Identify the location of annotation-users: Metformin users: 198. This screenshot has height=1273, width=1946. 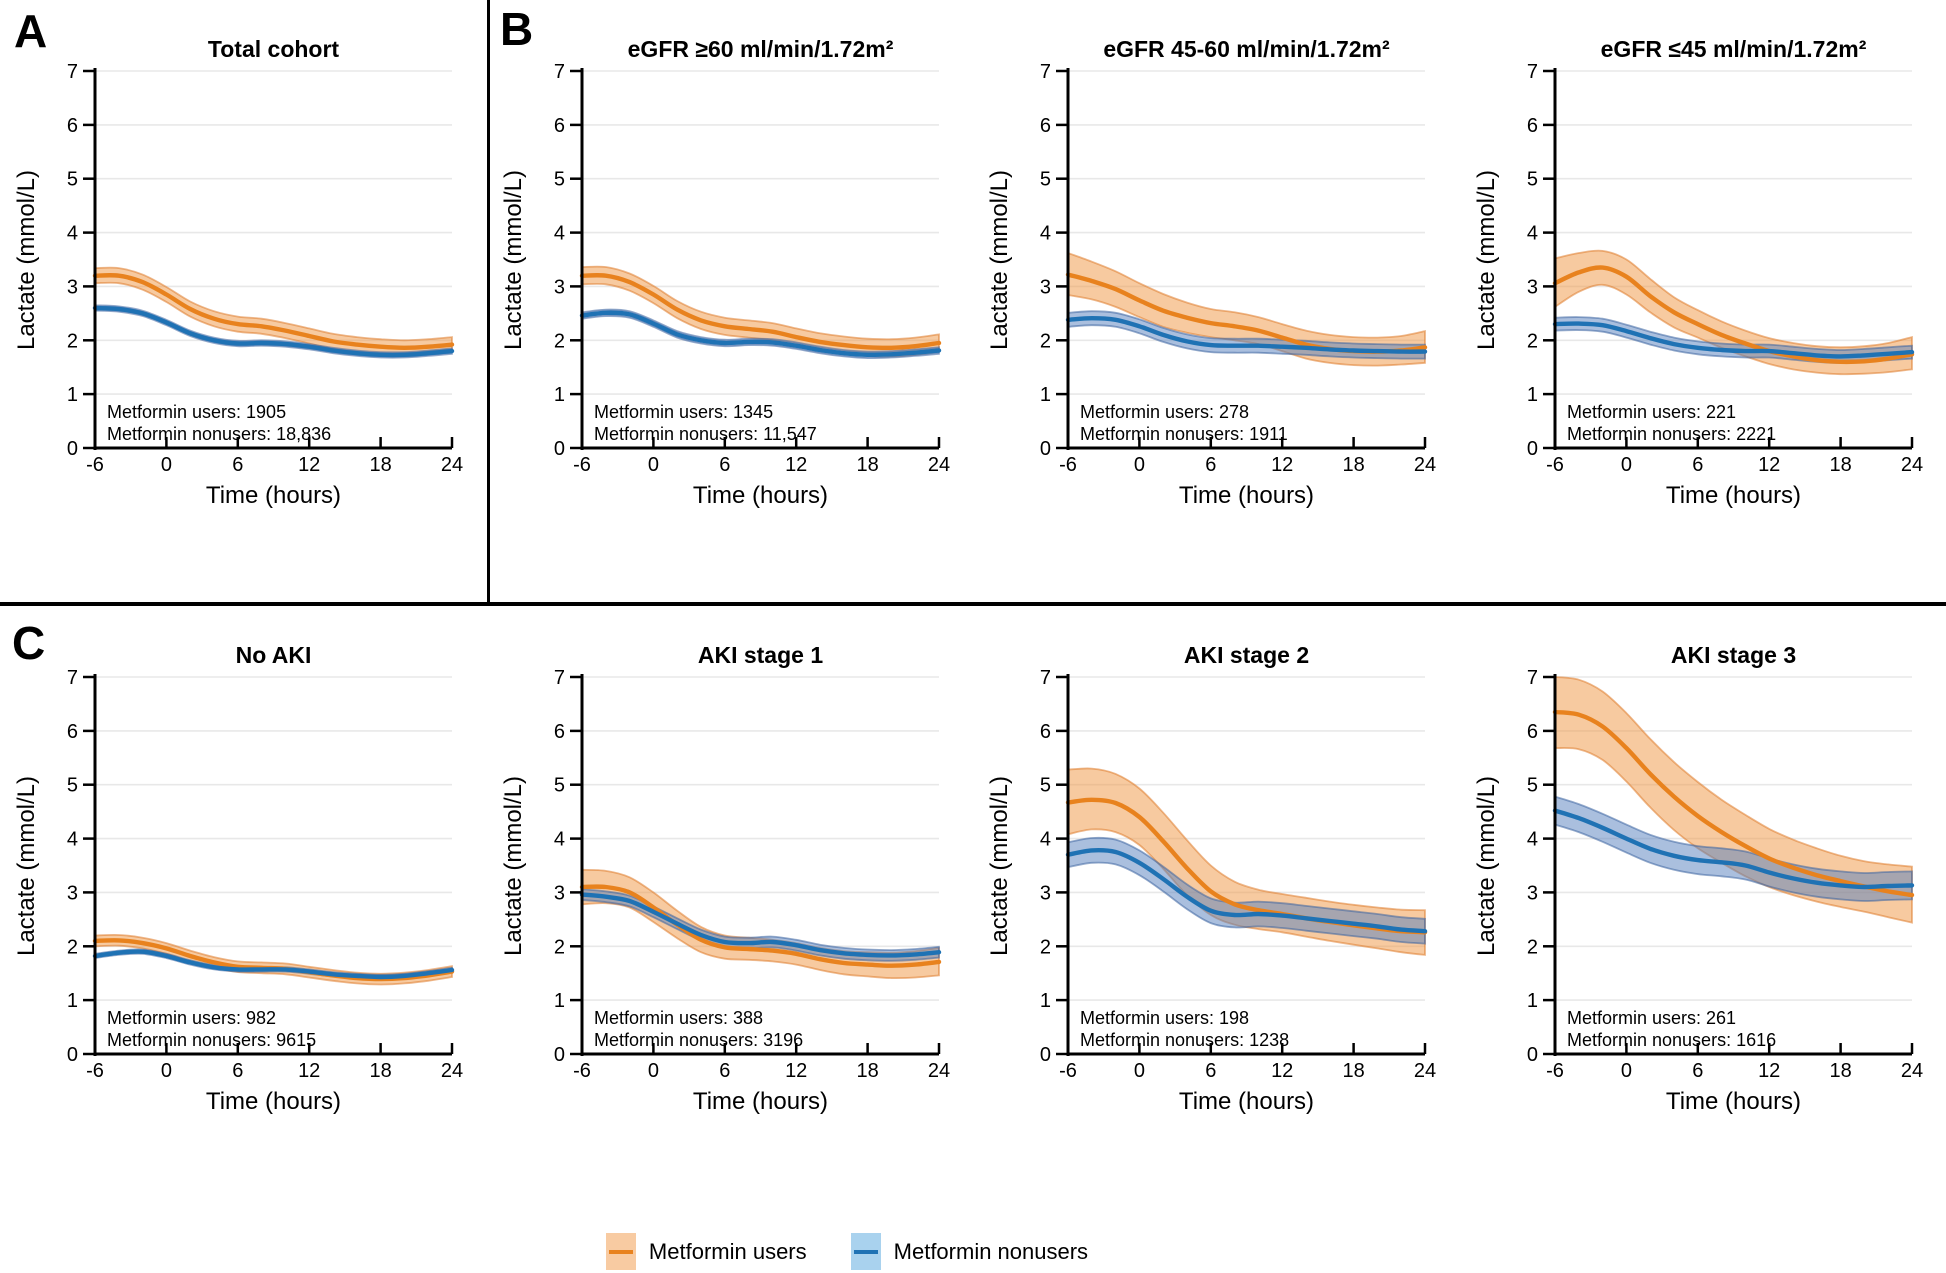
(1164, 1018).